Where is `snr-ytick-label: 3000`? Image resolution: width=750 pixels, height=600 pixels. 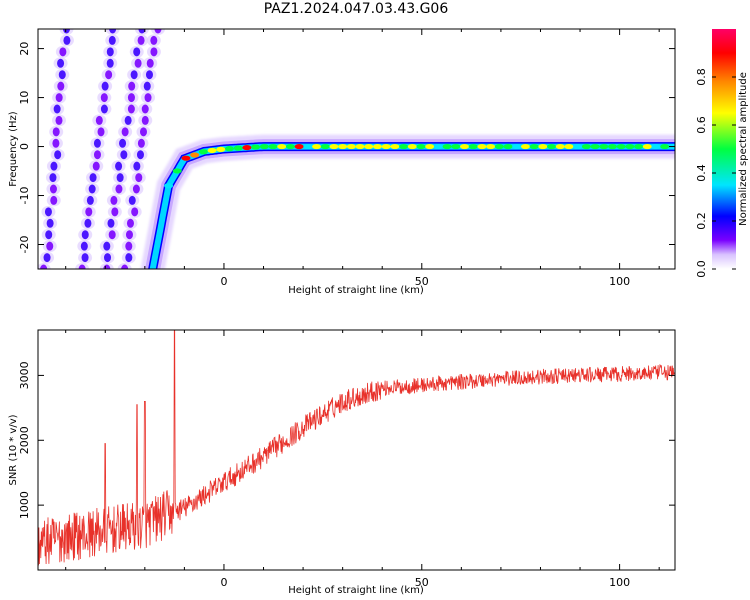
snr-ytick-label: 3000 is located at coordinates (24, 375).